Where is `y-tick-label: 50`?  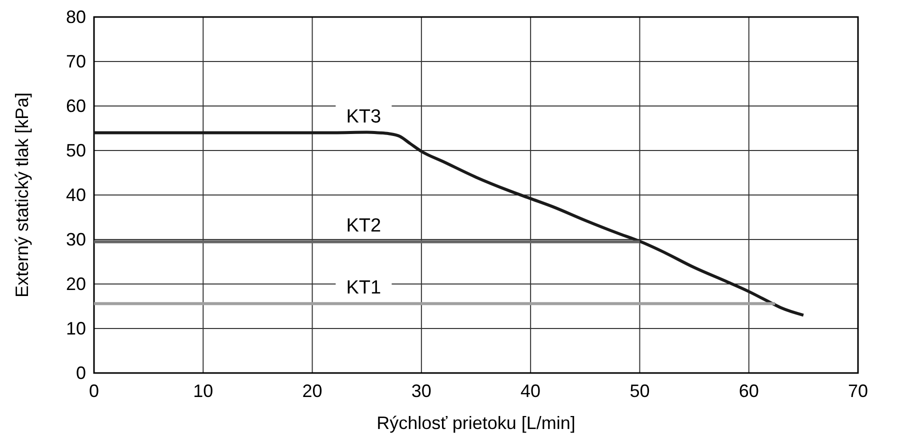 y-tick-label: 50 is located at coordinates (76, 150).